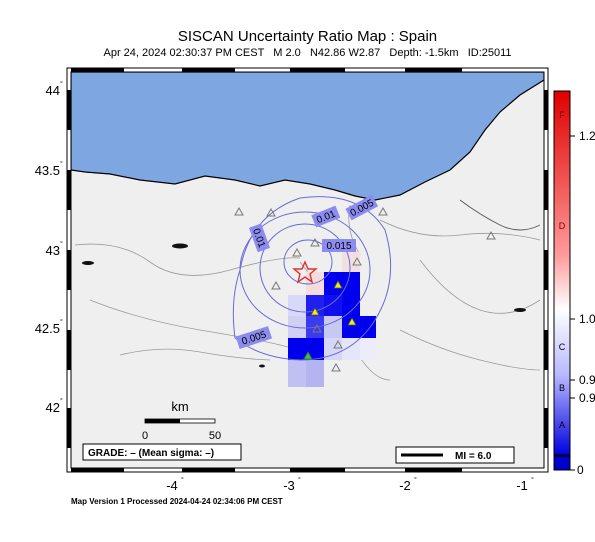 This screenshot has width=595, height=542. I want to click on grade-box: GRADE: – (Mean sigma: –), so click(162, 452).